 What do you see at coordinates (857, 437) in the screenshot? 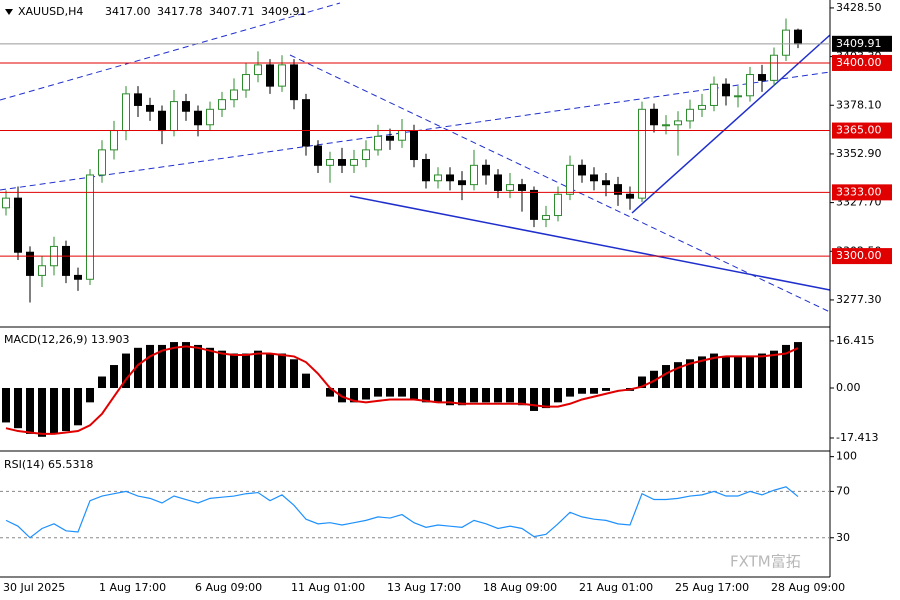
I see `y-tick-label: -17.413` at bounding box center [857, 437].